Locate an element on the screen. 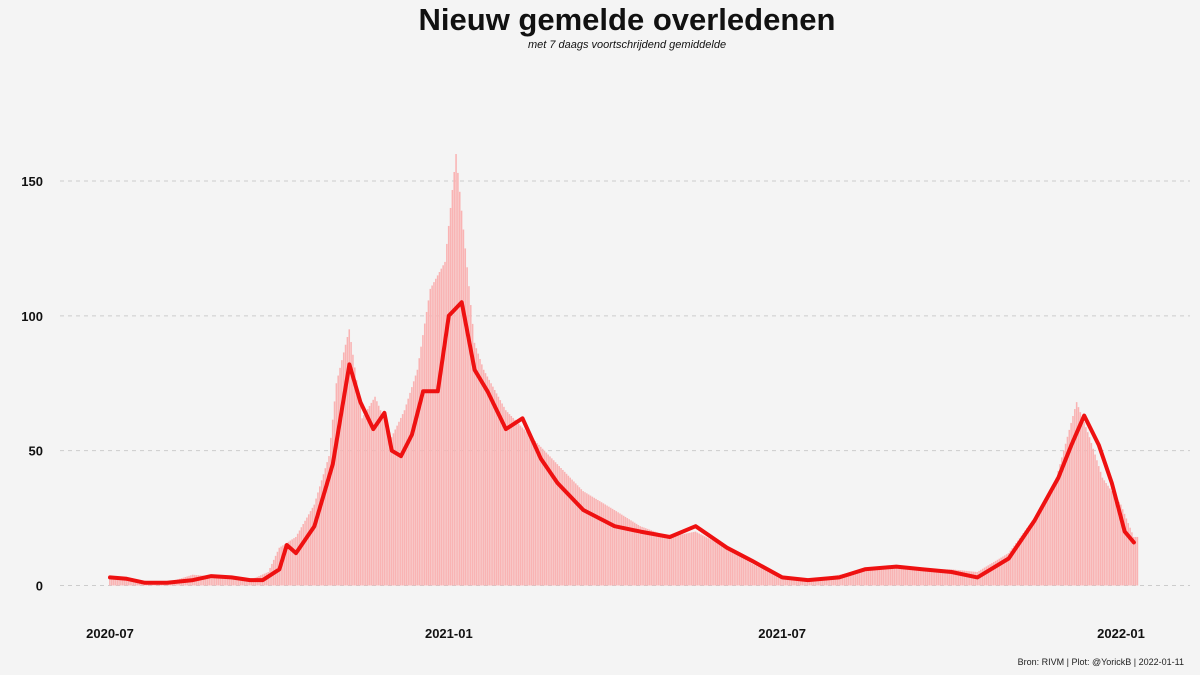 This screenshot has height=675, width=1200. chart-title: Nieuw gemelde overledenen is located at coordinates (627, 19).